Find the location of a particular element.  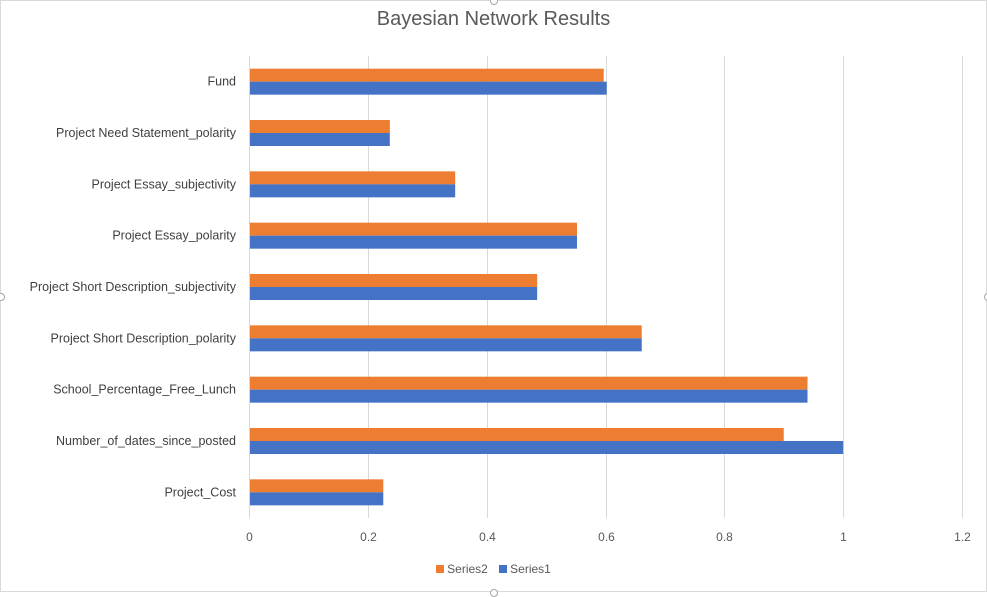

category-label: Project Essay_polarity is located at coordinates (174, 236).